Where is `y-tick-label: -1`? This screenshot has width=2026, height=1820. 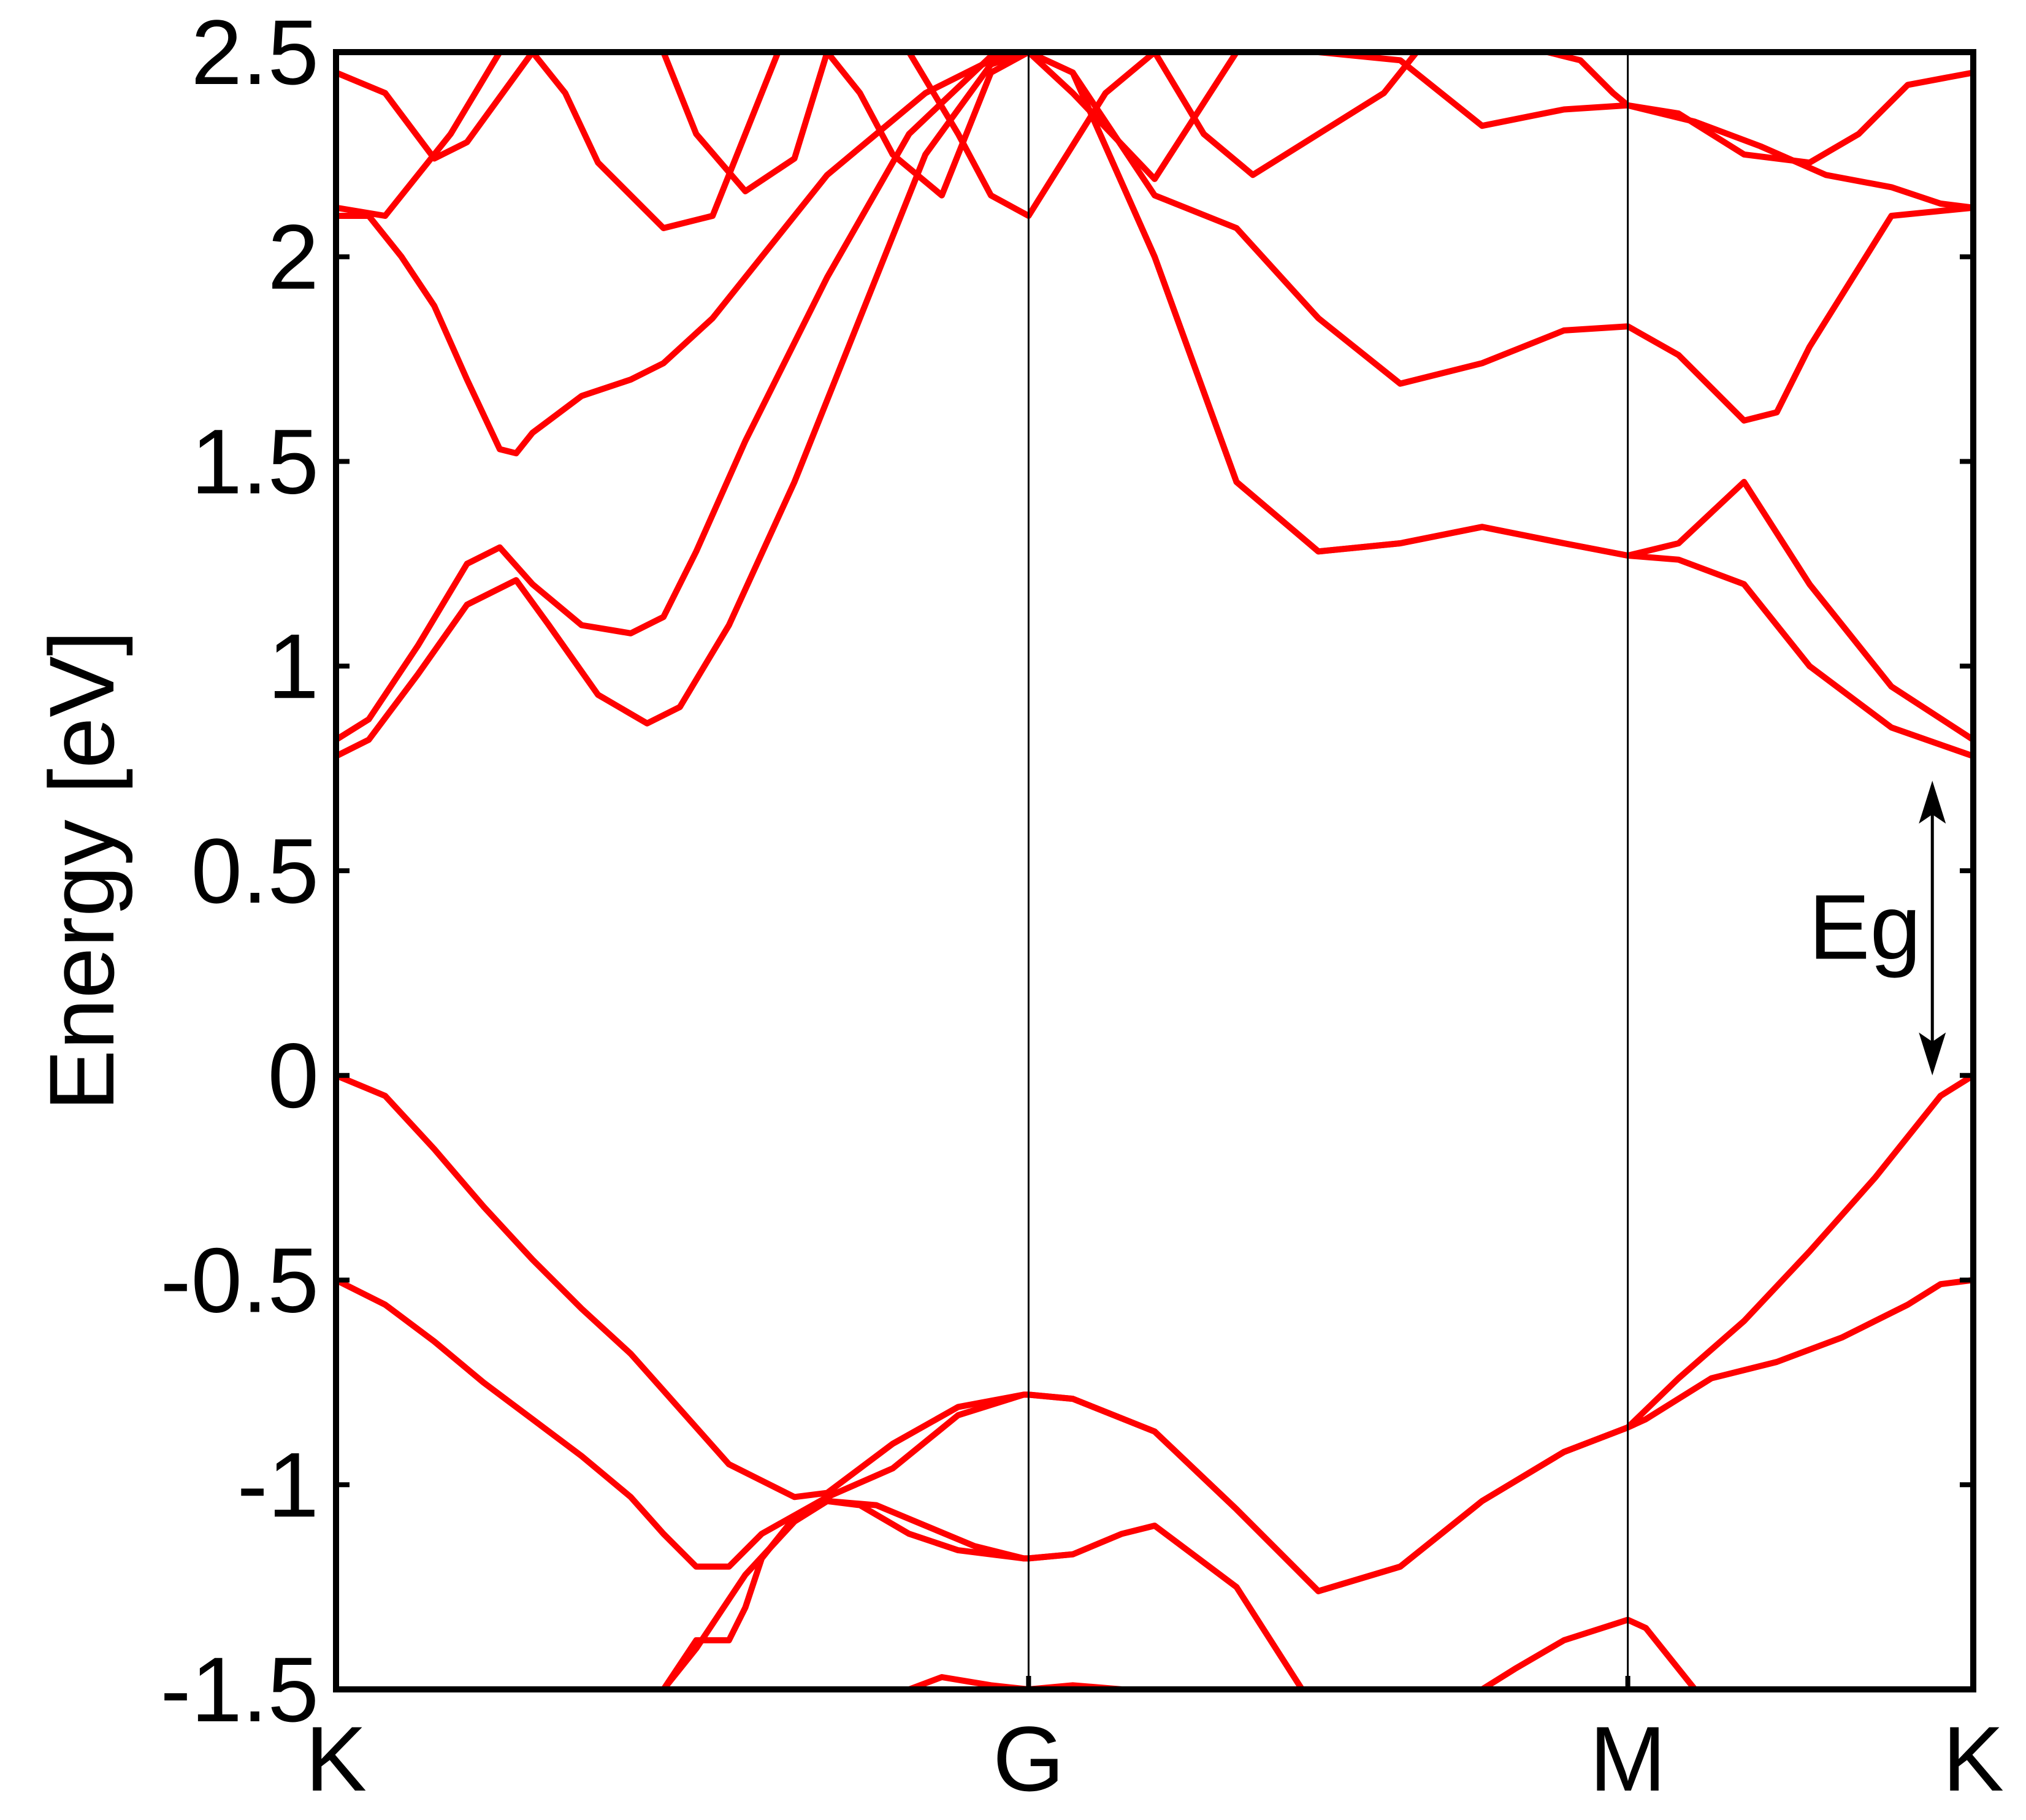
y-tick-label: -1 is located at coordinates (278, 1484).